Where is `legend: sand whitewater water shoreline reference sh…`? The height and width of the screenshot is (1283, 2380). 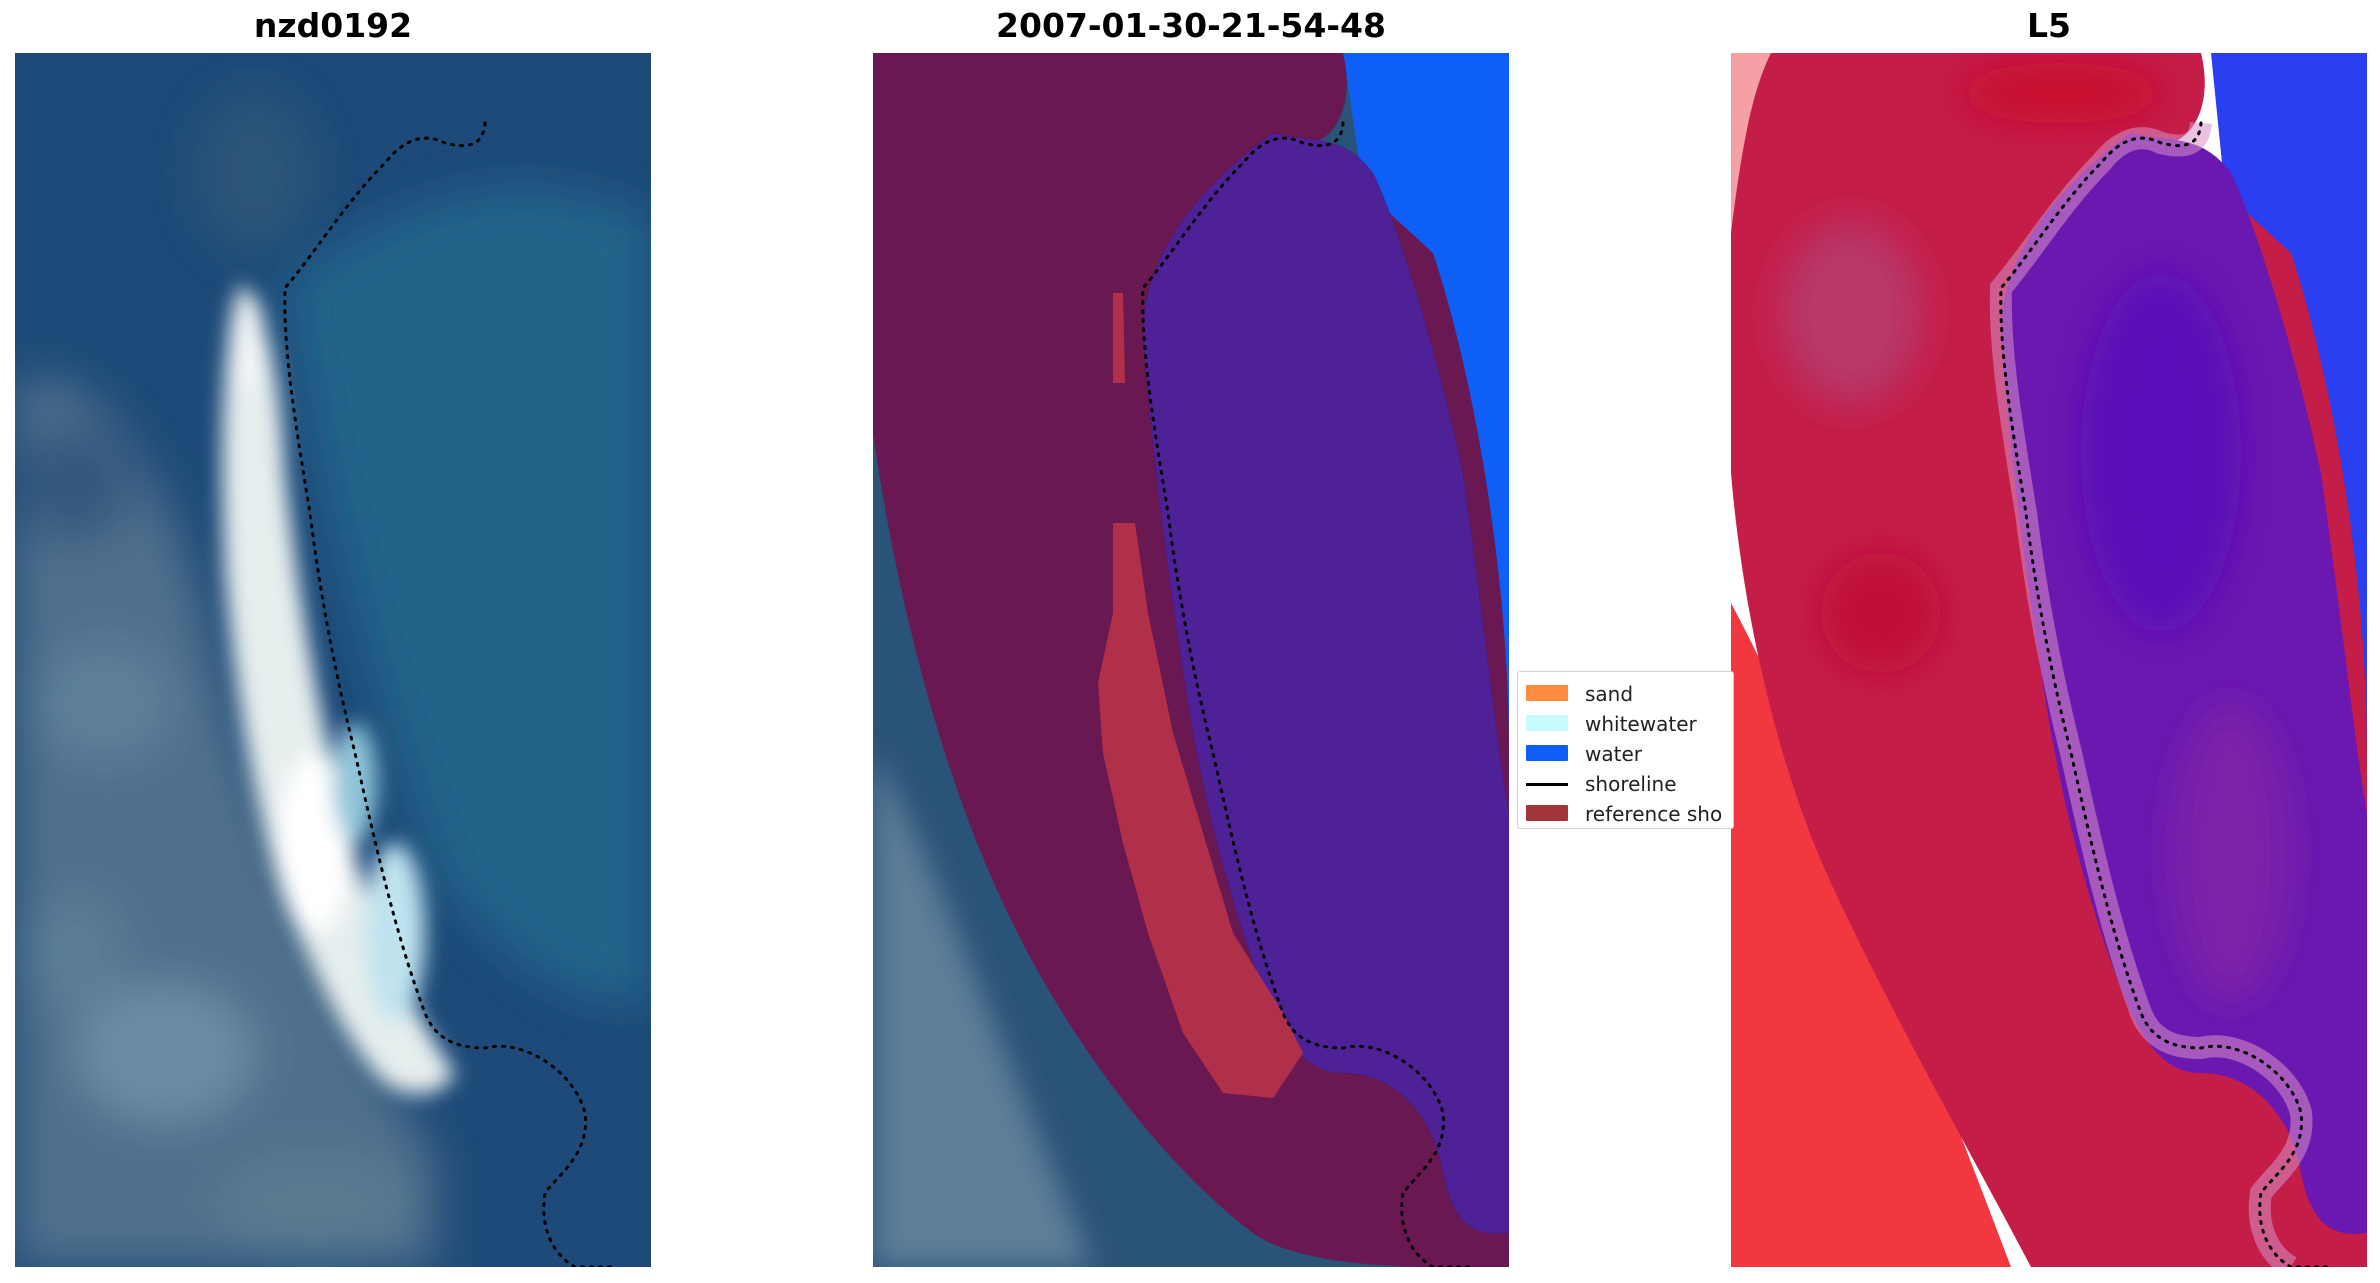 legend: sand whitewater water shoreline reference sh… is located at coordinates (1625, 750).